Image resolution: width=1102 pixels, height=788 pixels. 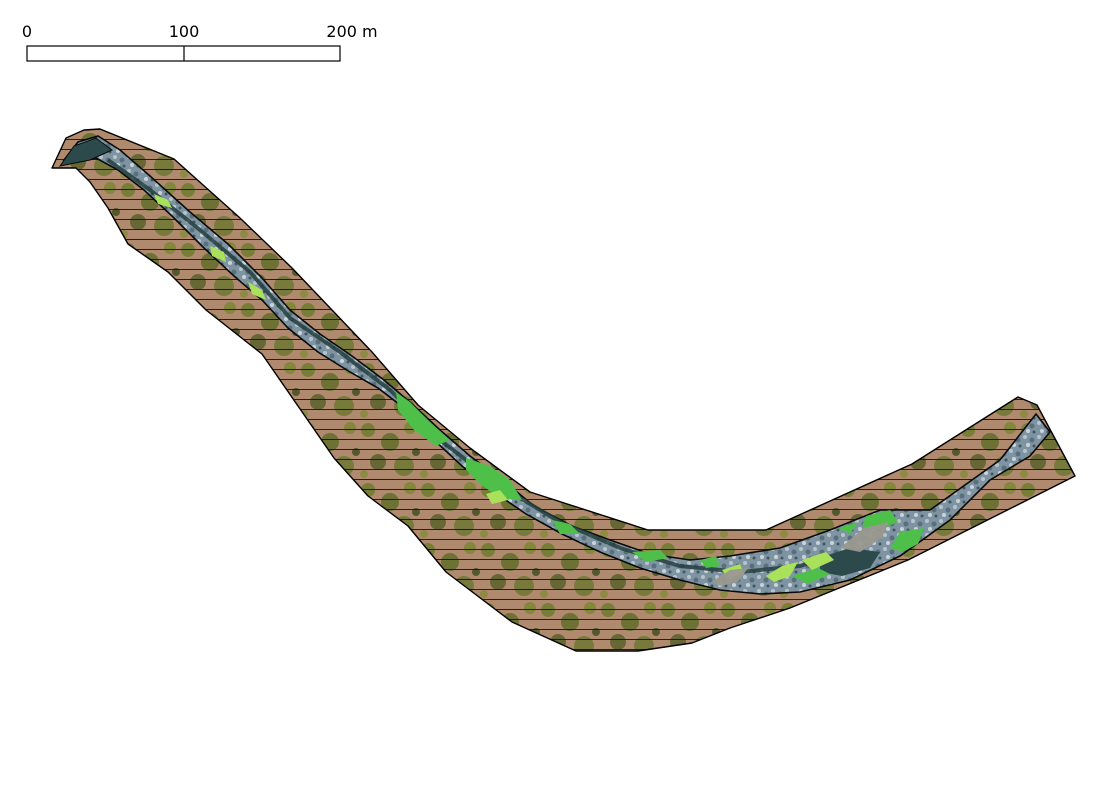 What do you see at coordinates (660, 488) in the screenshot?
I see `vegetation-patches` at bounding box center [660, 488].